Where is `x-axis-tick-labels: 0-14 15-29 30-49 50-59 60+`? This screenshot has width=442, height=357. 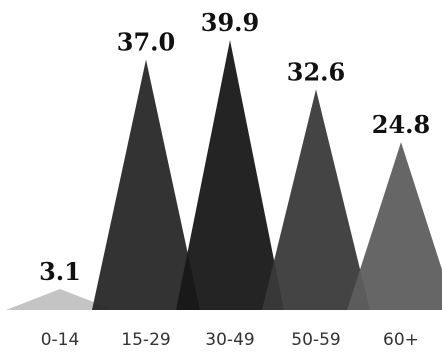 x-axis-tick-labels: 0-14 15-29 30-49 50-59 60+ is located at coordinates (230, 340).